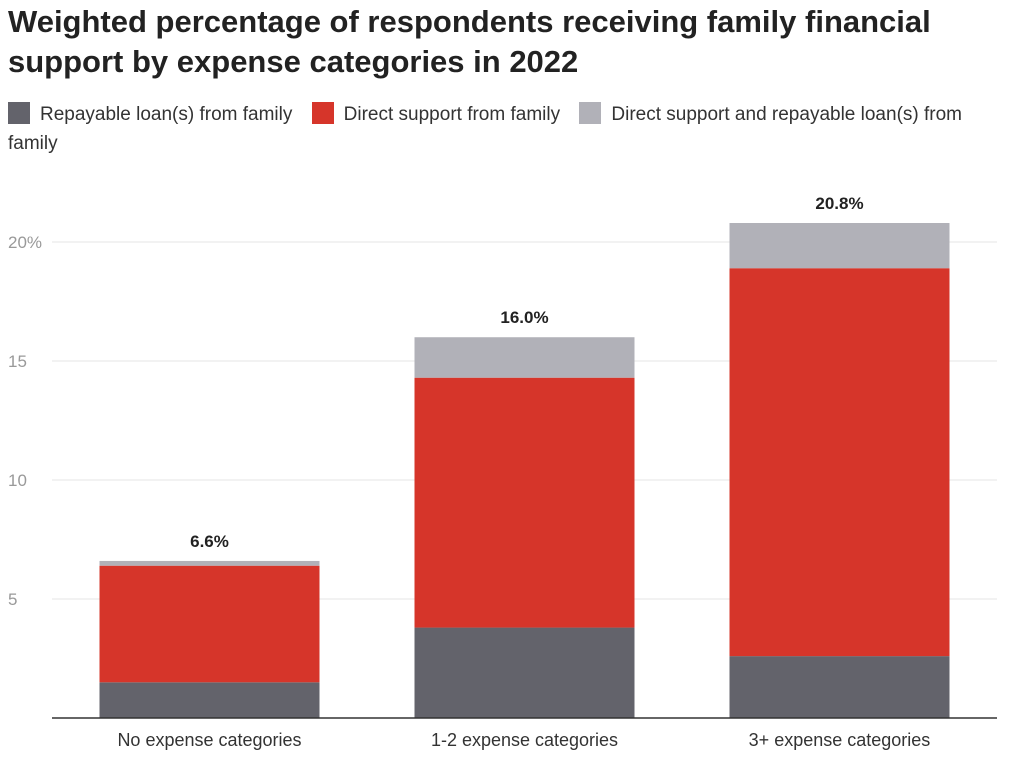  What do you see at coordinates (839, 462) in the screenshot?
I see `bar-segment-cat2-series1` at bounding box center [839, 462].